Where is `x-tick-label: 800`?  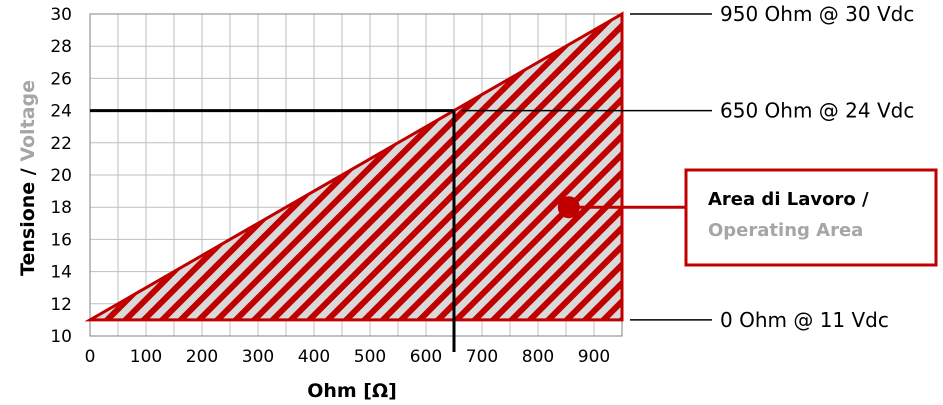 x-tick-label: 800 is located at coordinates (538, 357).